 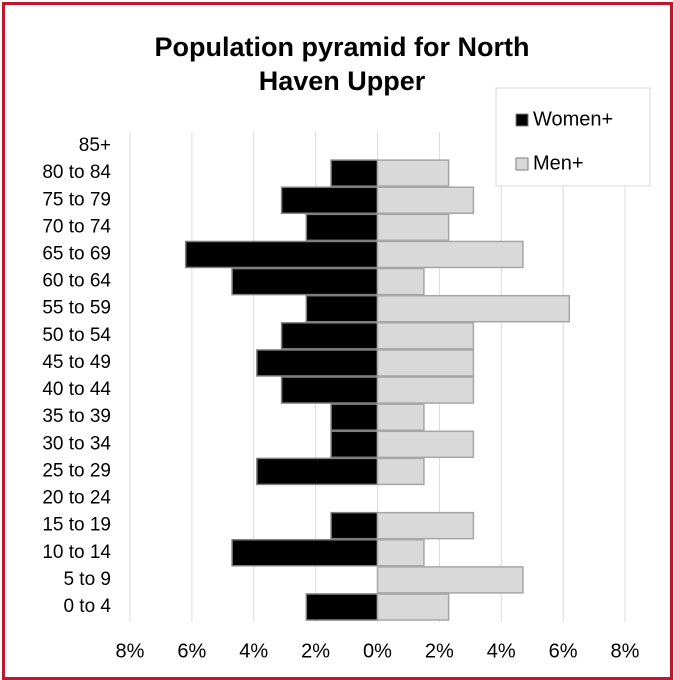 I want to click on y-tick-label: 75 to 79, so click(x=76, y=199).